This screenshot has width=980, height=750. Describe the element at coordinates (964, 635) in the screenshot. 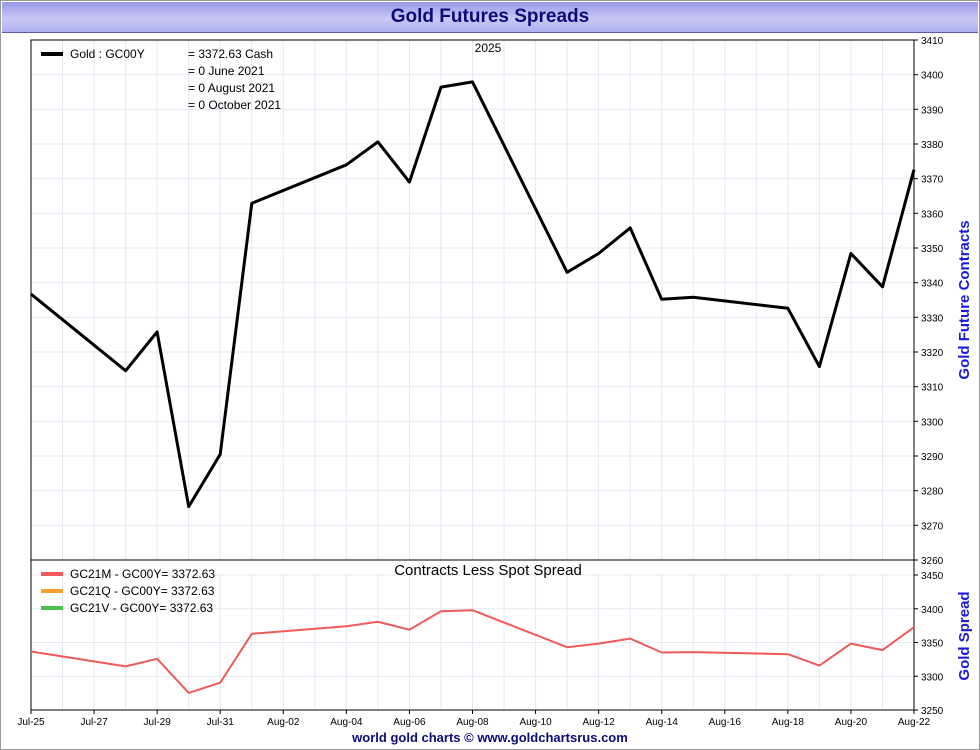

I see `y-axis-label-bottom: Gold Spread` at that location.